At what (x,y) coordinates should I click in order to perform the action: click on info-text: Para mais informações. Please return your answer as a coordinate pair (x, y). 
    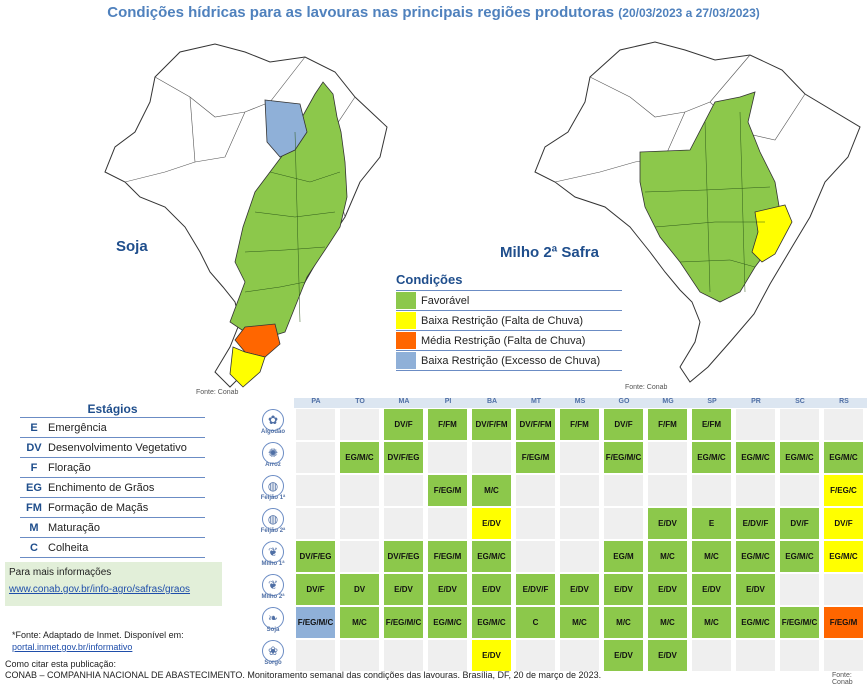
    Looking at the image, I should click on (60, 572).